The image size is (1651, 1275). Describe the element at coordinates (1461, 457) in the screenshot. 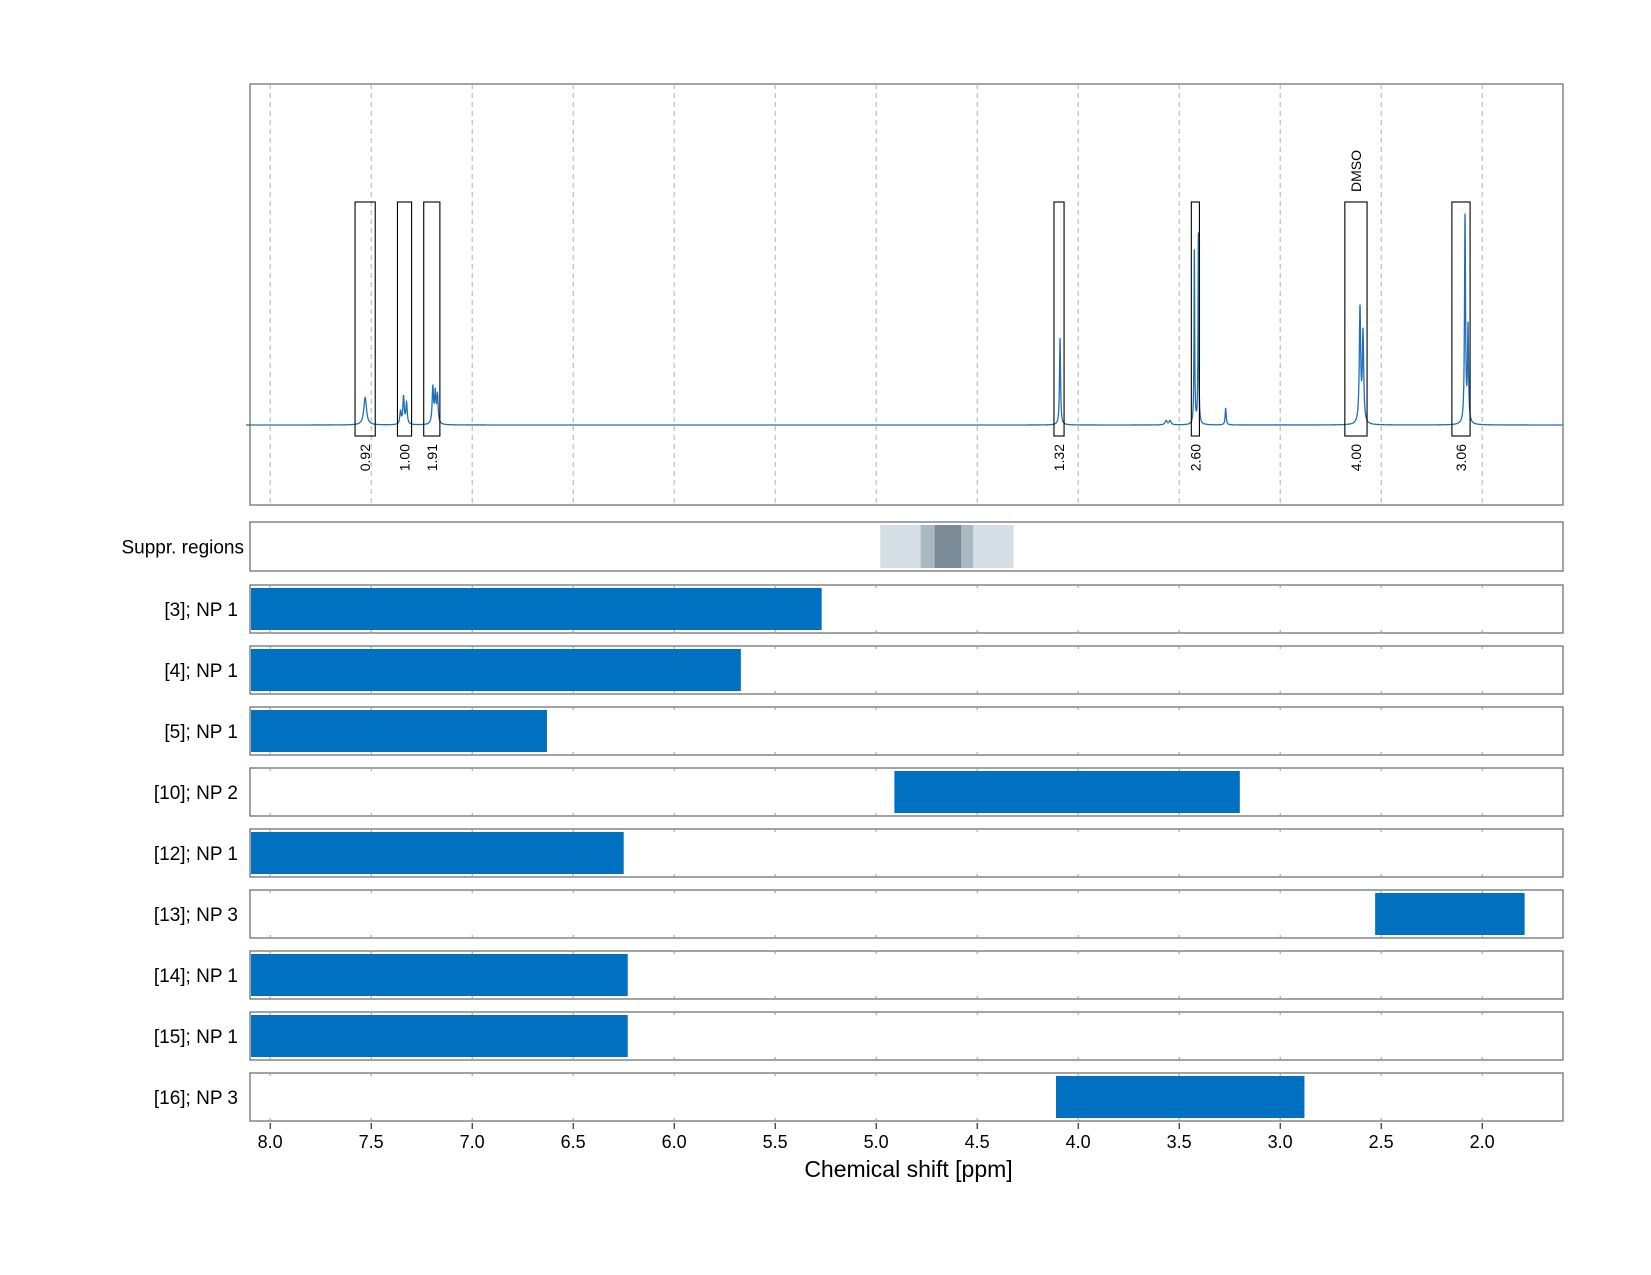

I see `integral-value-label: 3.06` at that location.